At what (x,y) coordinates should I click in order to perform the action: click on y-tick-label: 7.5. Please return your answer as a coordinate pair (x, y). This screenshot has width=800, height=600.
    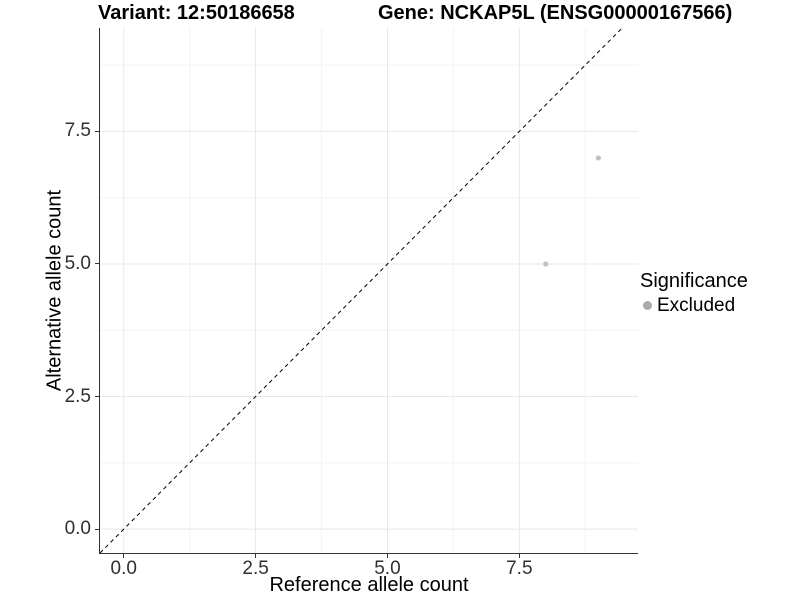
    Looking at the image, I should click on (77, 131).